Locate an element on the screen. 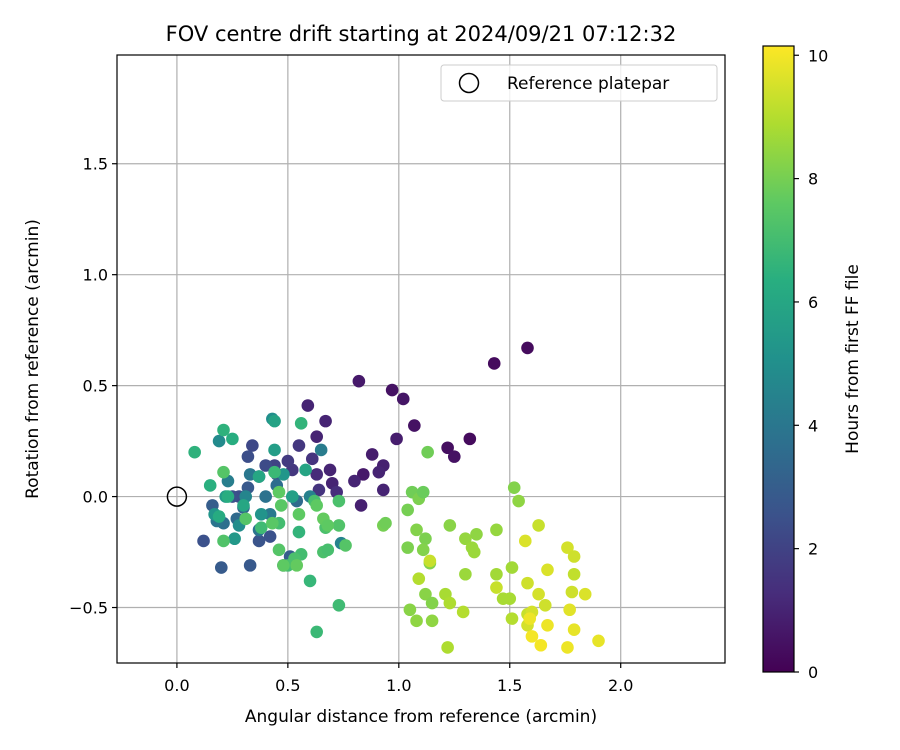 The width and height of the screenshot is (900, 750). colorbar-label: Hours from first FF file is located at coordinates (853, 359).